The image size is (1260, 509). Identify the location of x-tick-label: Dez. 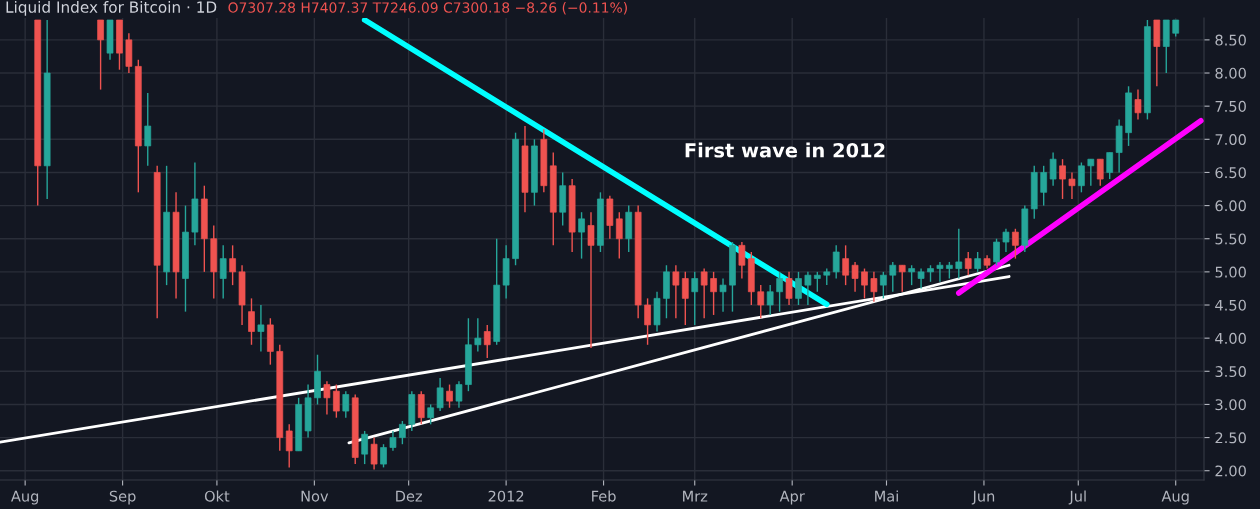
(409, 496).